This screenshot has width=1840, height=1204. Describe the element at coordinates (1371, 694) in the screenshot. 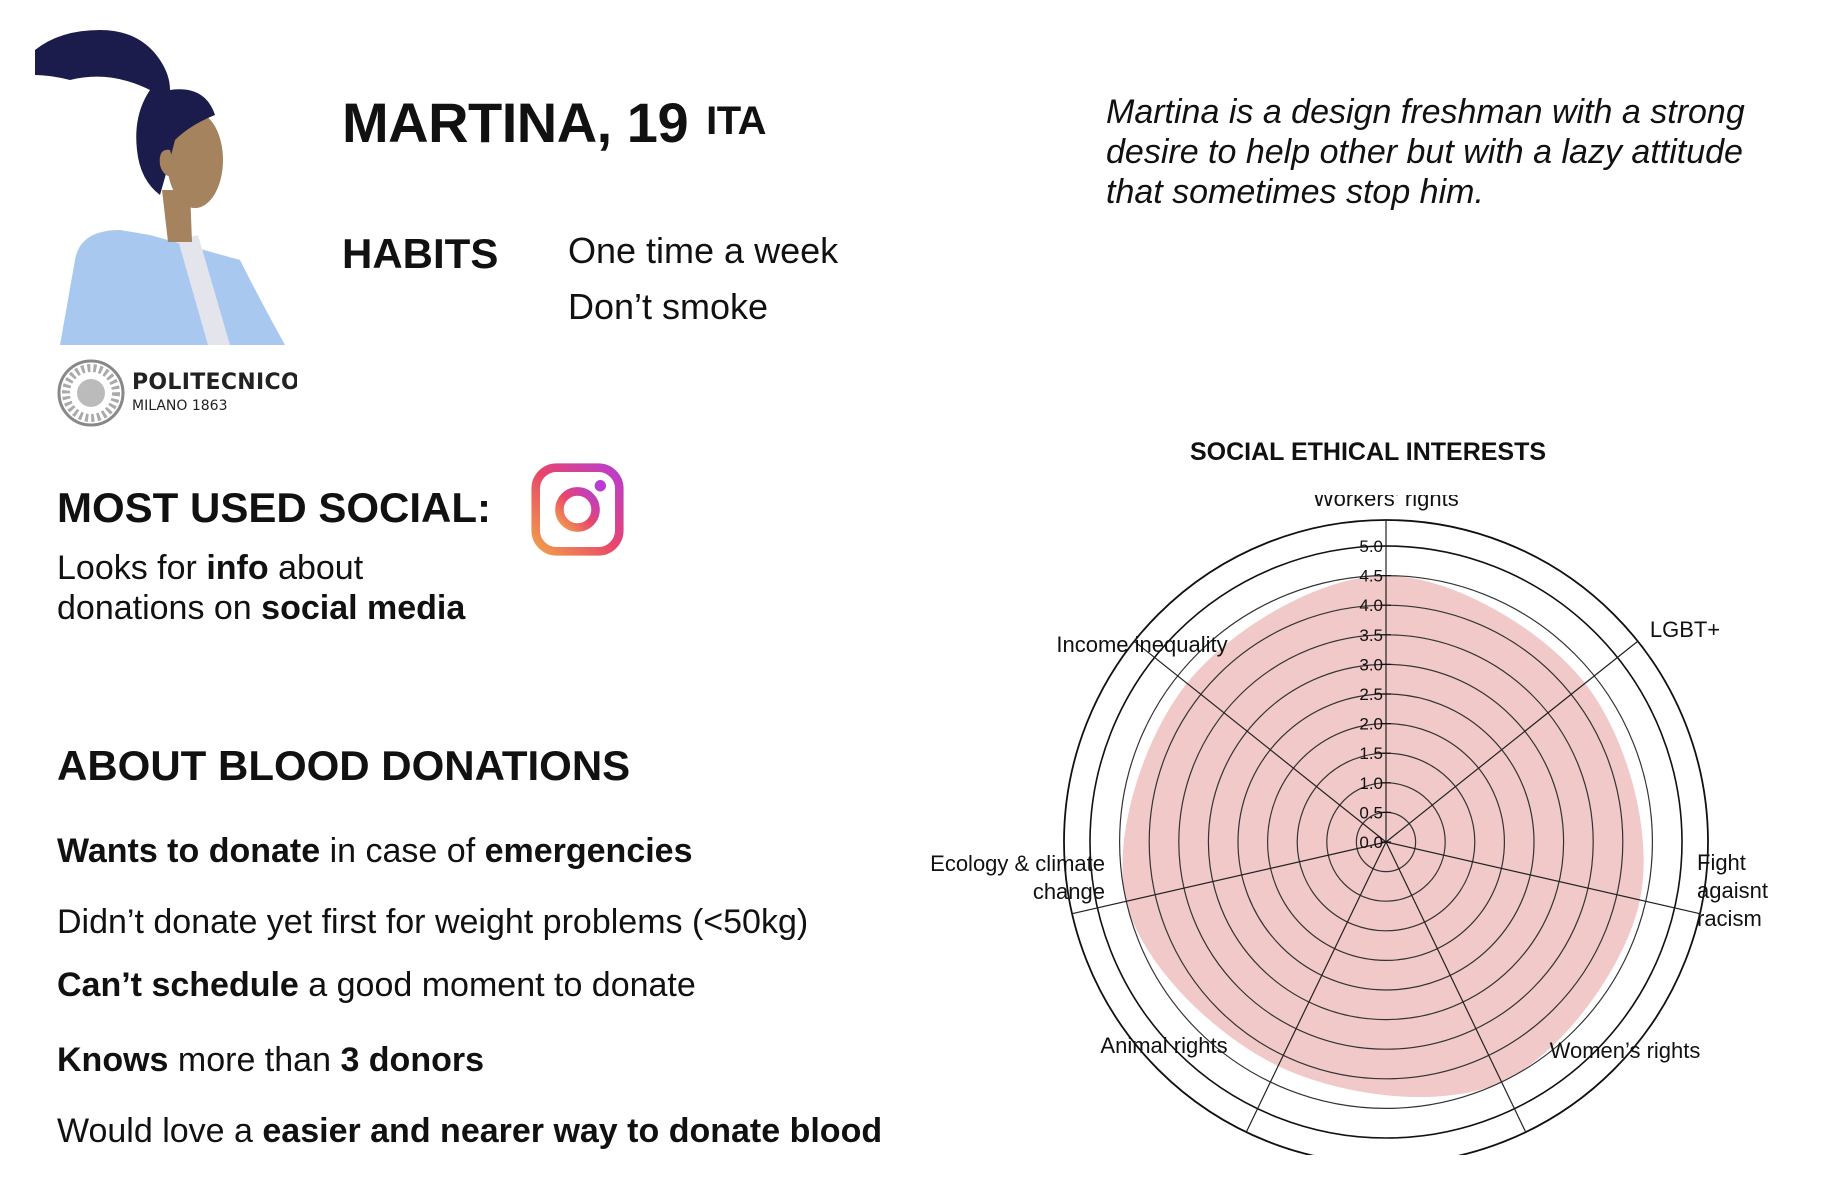

I see `radar-tick-label: 2.5` at that location.